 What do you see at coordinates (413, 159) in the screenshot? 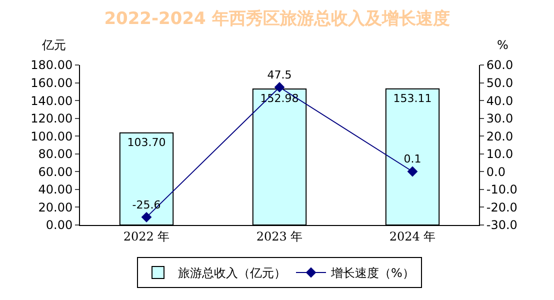
I see `data-label: 0.1` at bounding box center [413, 159].